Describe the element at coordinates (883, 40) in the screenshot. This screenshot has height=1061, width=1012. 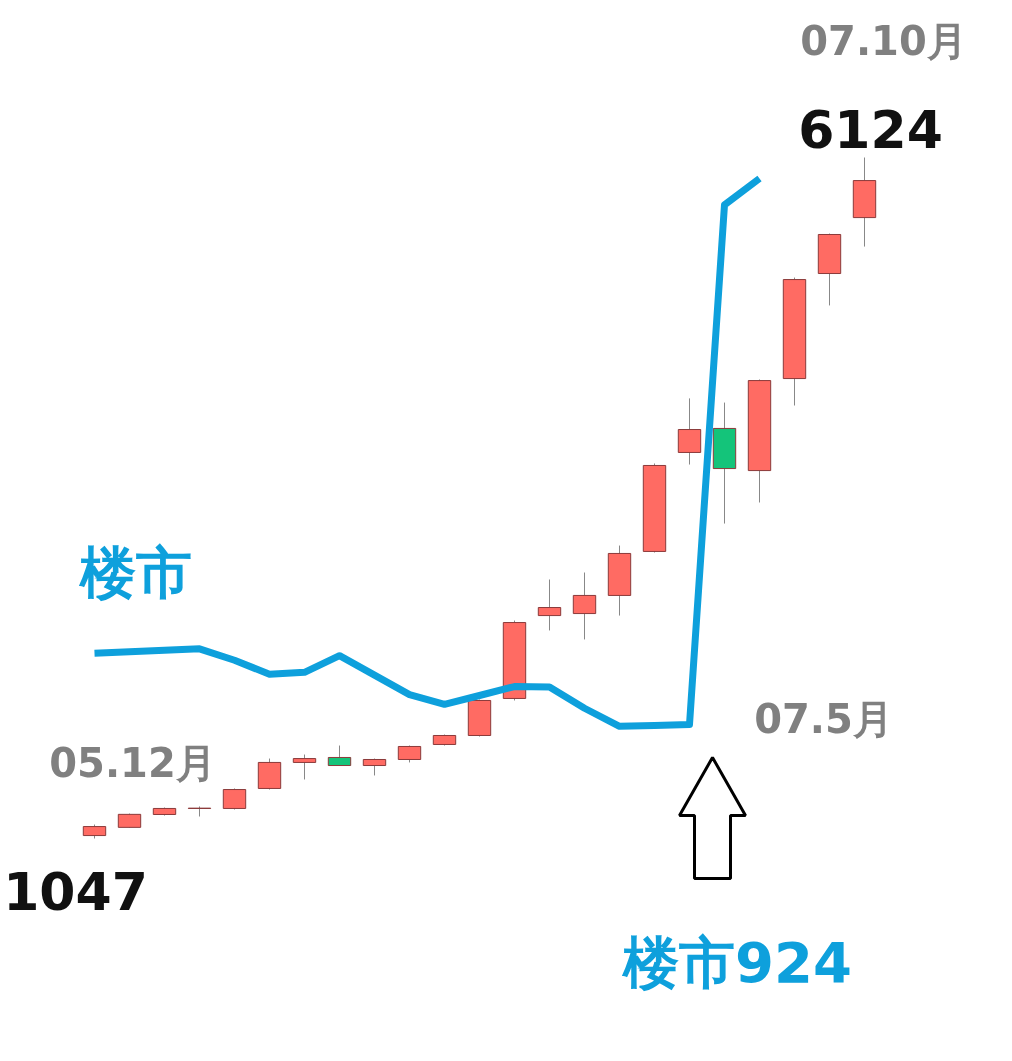
I see `text: 07.10月` at that location.